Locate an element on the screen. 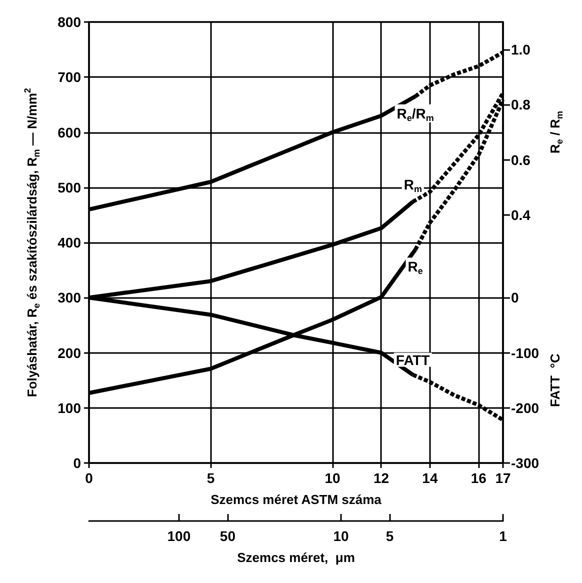 This screenshot has height=583, width=582. y2-axis-title: Re / Rm is located at coordinates (556, 132).